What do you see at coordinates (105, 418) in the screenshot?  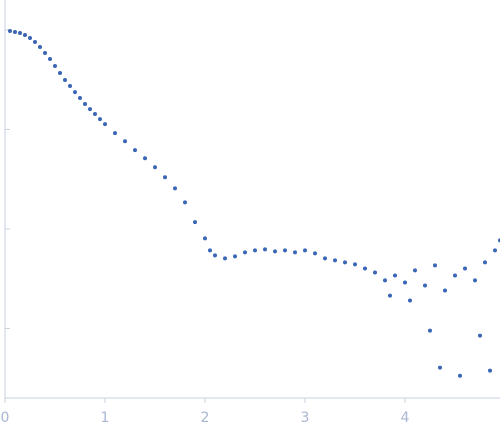 I see `x-tick-label: 1` at bounding box center [105, 418].